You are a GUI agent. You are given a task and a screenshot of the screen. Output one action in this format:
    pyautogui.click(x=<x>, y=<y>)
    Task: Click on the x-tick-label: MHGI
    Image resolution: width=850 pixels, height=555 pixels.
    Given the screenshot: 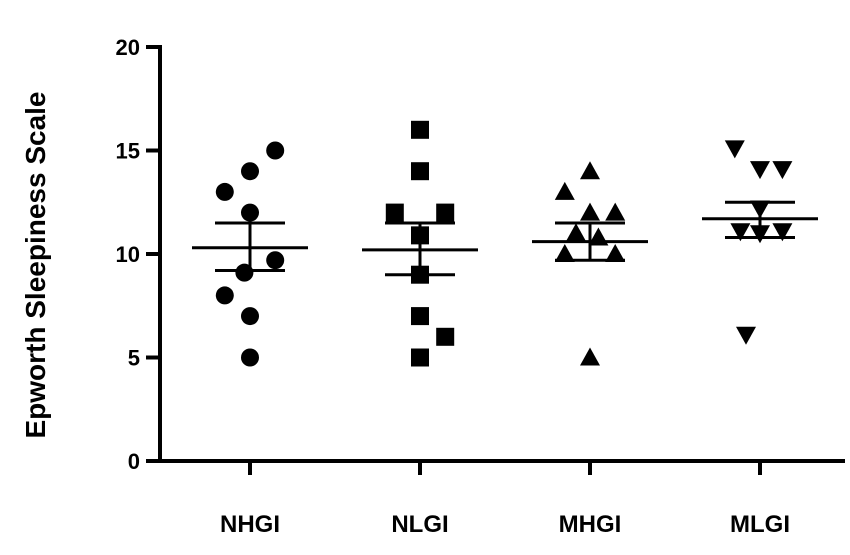 What is the action you would take?
    pyautogui.click(x=590, y=524)
    